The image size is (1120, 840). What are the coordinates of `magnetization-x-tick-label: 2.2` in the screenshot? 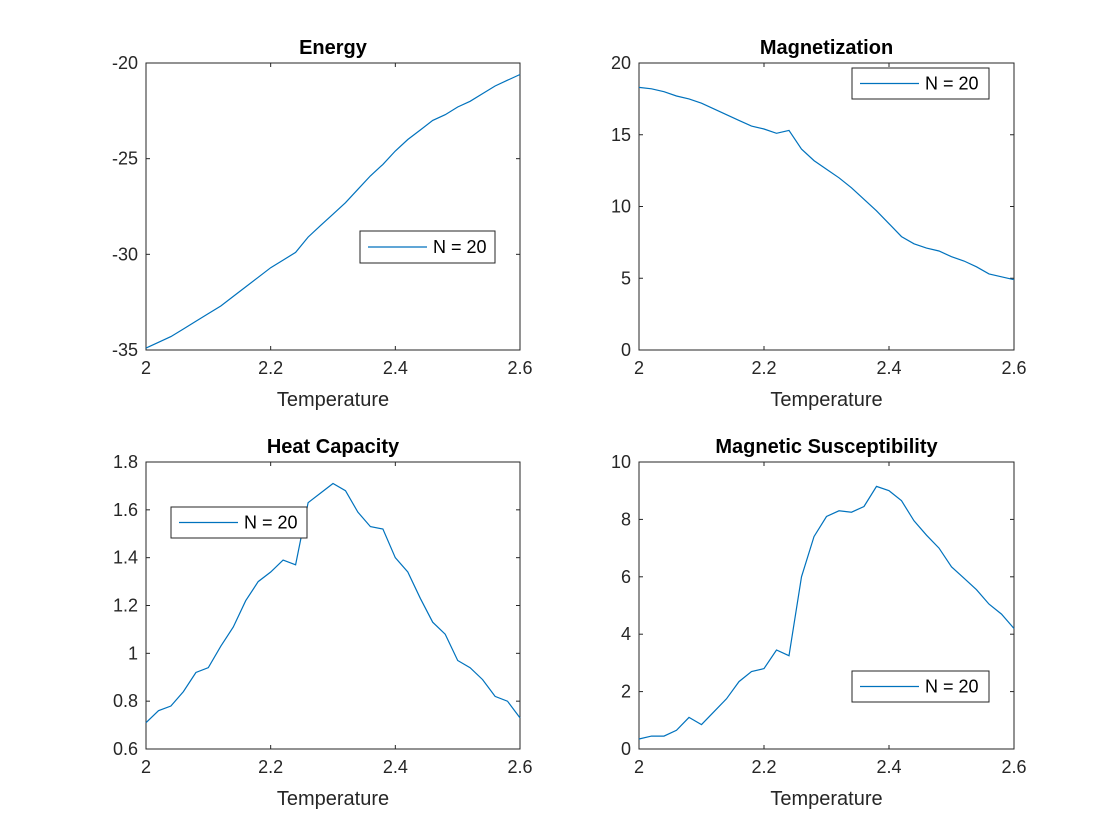 It's located at (763, 368).